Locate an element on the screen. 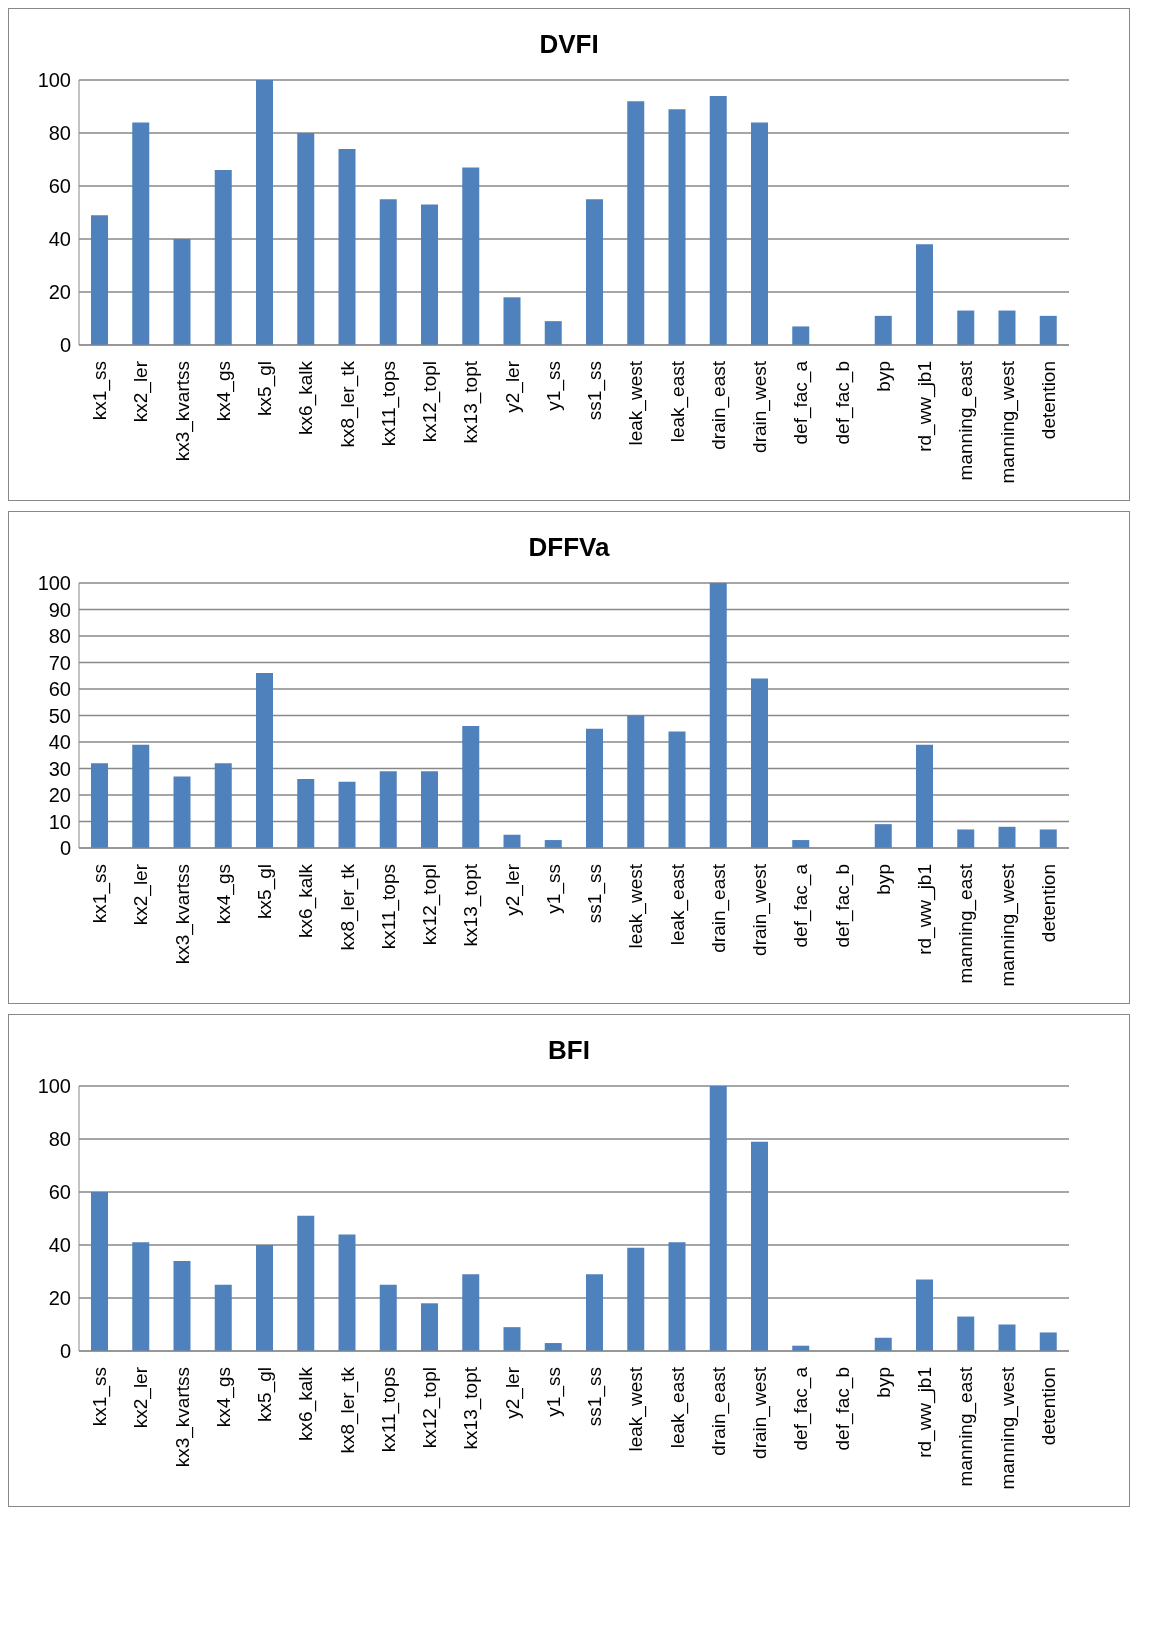  x-tick-label: y1_ss is located at coordinates (553, 386).